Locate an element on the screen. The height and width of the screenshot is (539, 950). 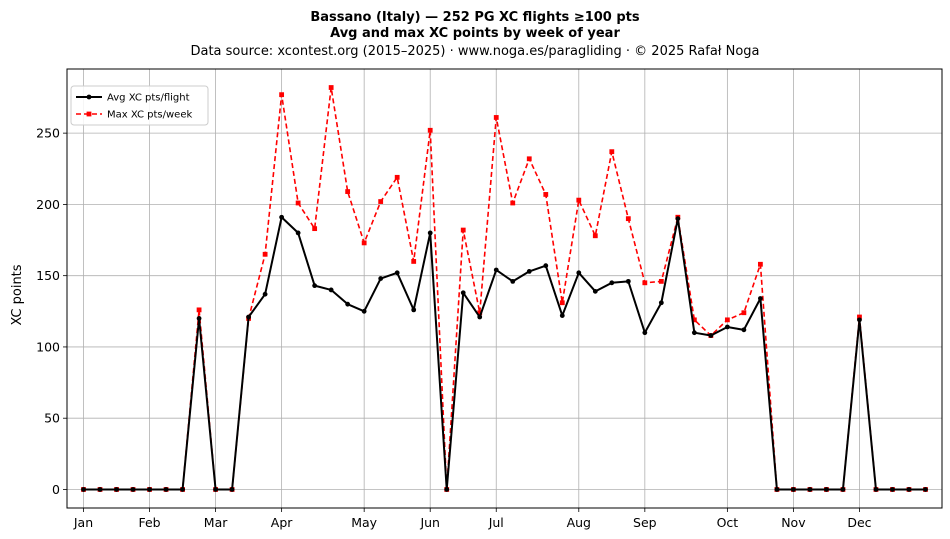
chart-title-line-2: Avg and max XC points by week of year is located at coordinates (475, 33).